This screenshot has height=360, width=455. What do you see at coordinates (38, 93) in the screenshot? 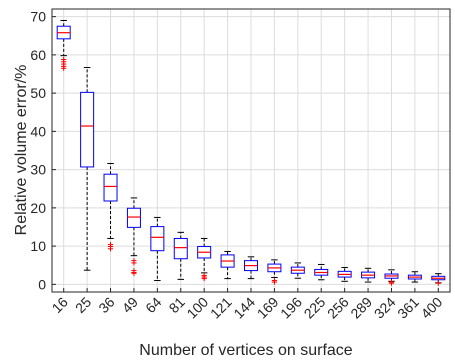
I see `y-tick-label: 50` at bounding box center [38, 93].